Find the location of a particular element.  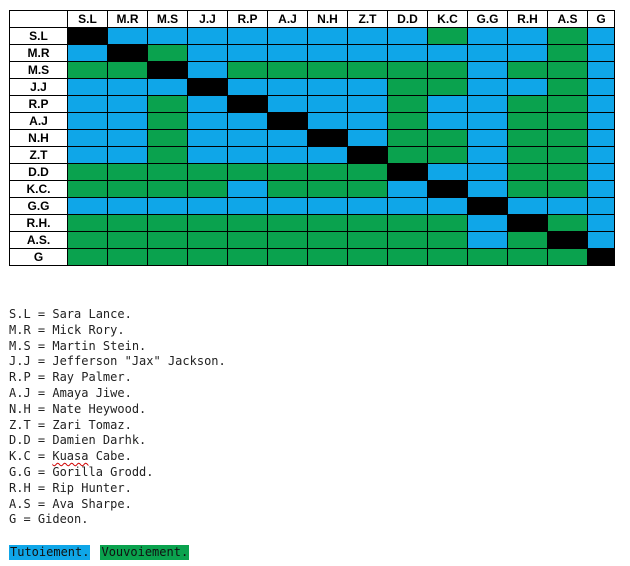

matrix-row: M.S is located at coordinates (312, 70).